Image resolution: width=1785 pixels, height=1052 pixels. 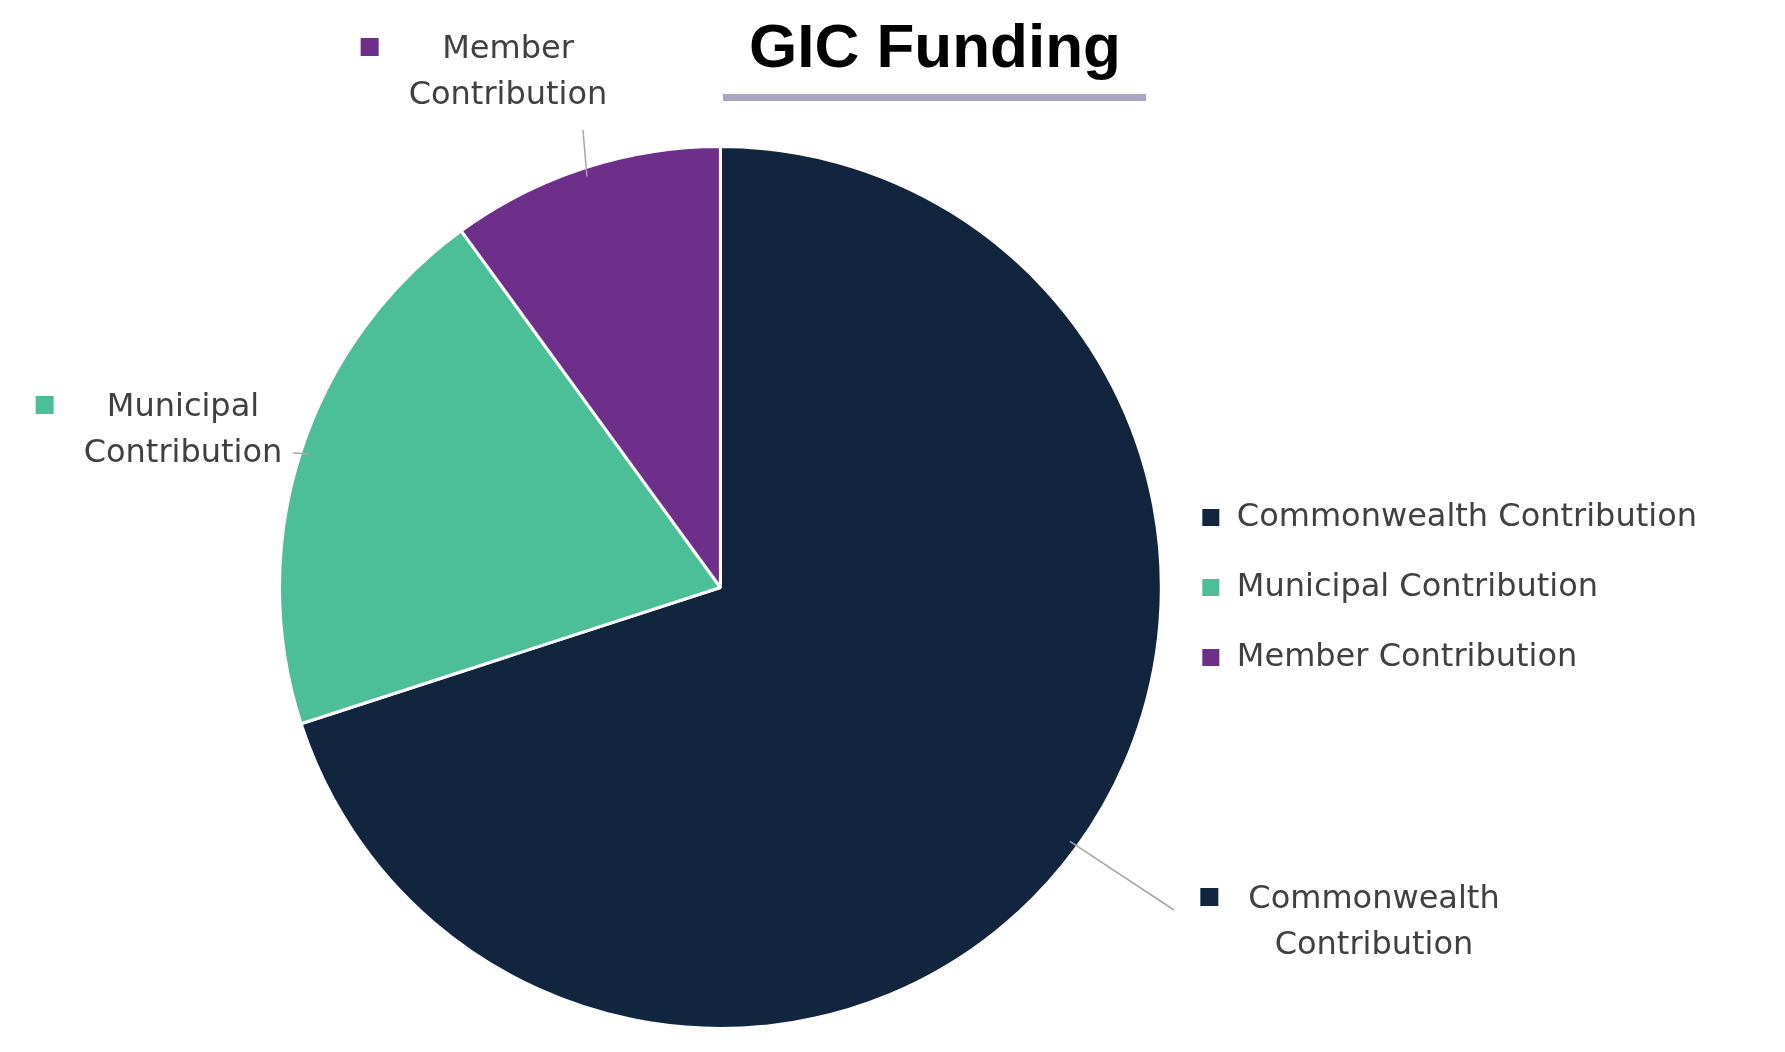 I want to click on category-label: Member Contribution, so click(x=1407, y=654).